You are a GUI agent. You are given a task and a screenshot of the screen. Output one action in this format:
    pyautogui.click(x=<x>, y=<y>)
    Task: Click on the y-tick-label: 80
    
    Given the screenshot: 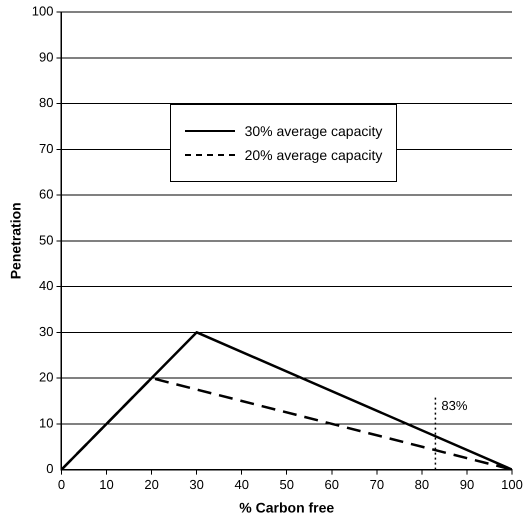 What is the action you would take?
    pyautogui.click(x=46, y=102)
    